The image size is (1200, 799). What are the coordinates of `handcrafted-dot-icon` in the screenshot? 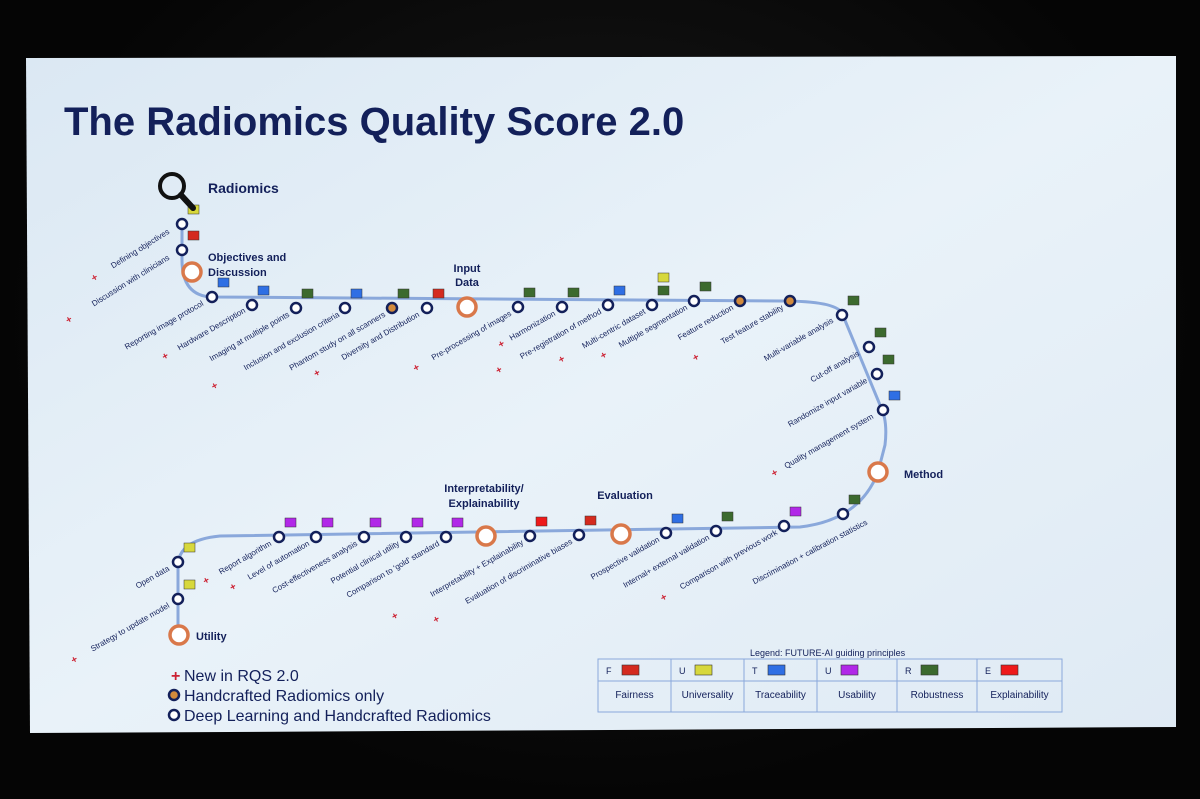 It's located at (174, 695).